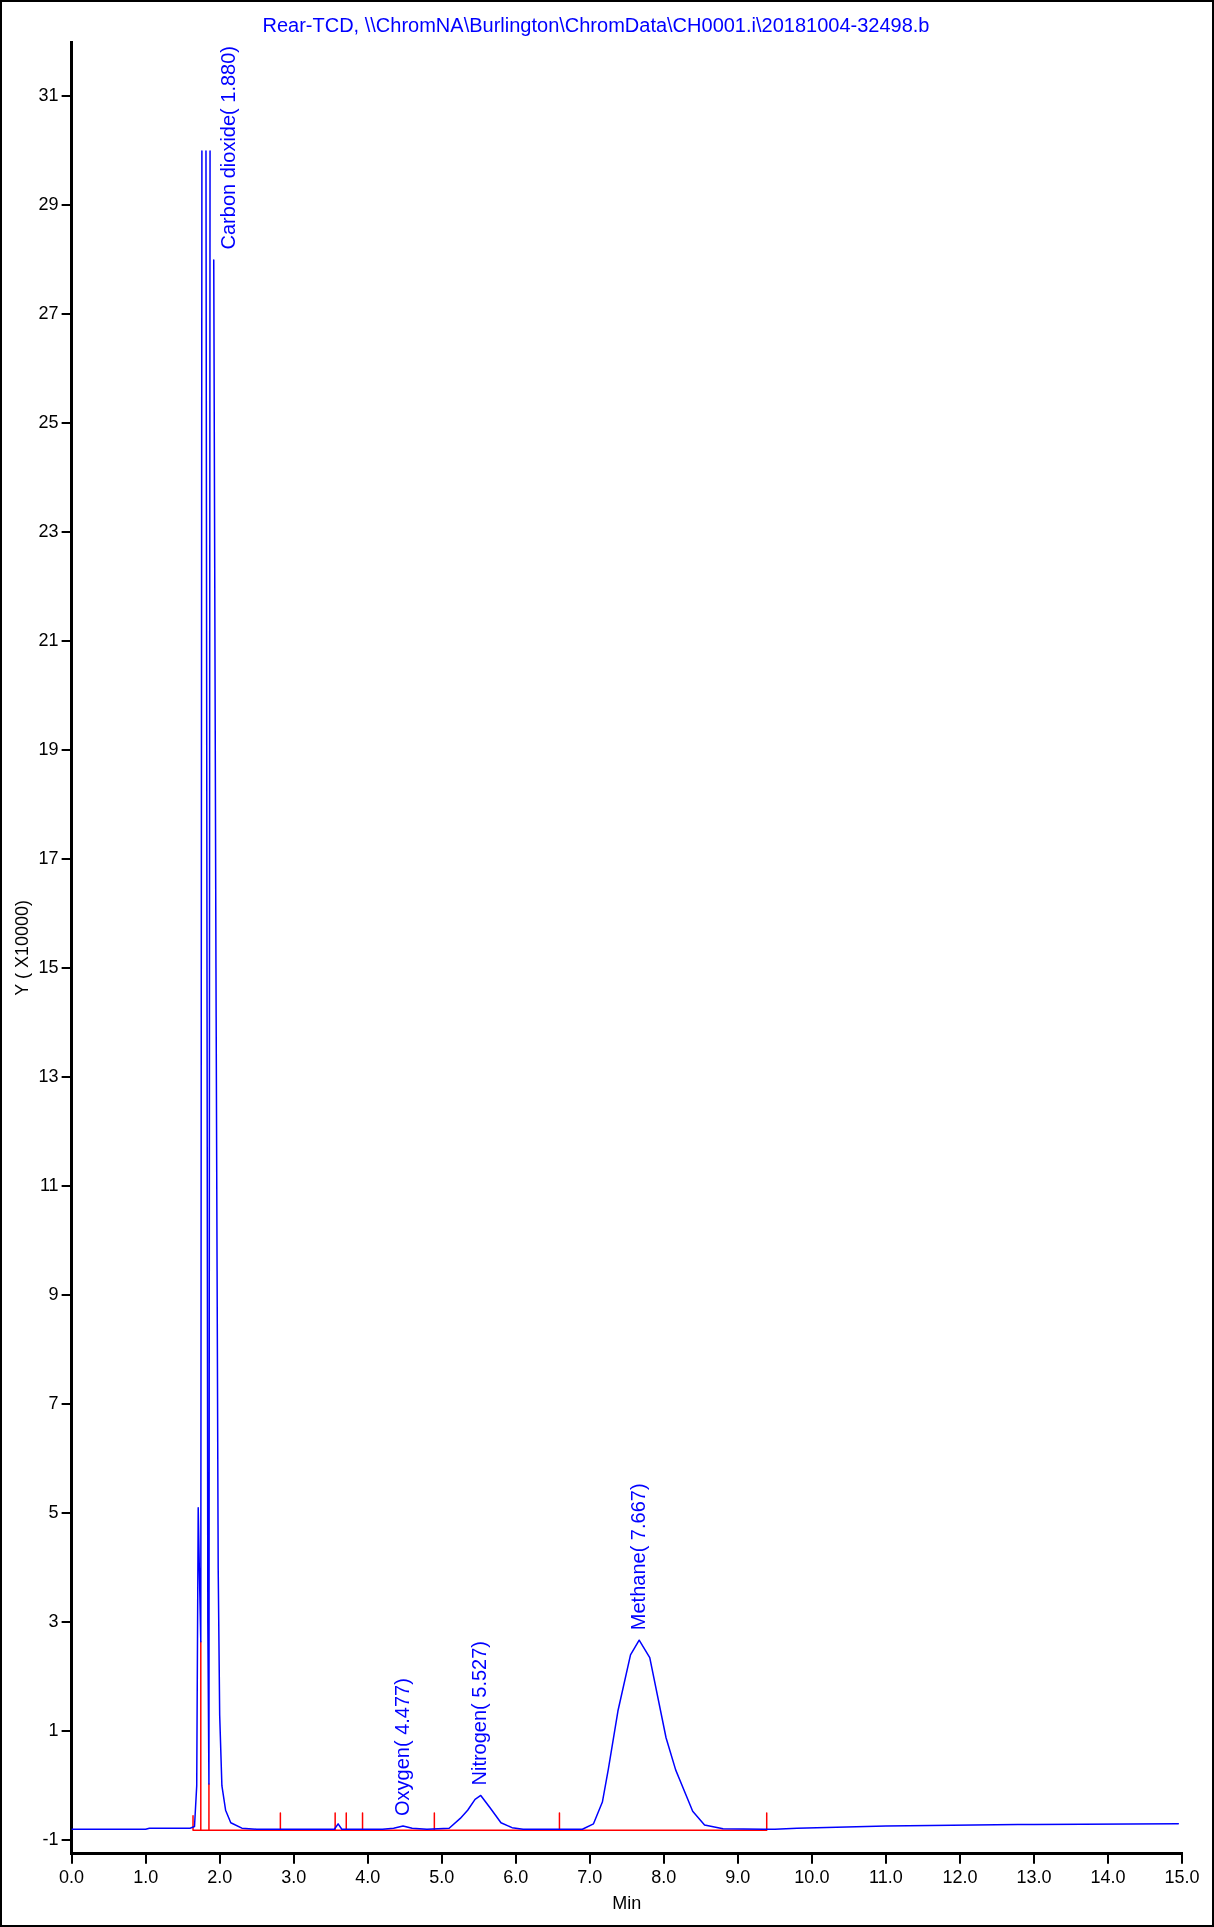 This screenshot has height=1927, width=1214. Describe the element at coordinates (53, 1294) in the screenshot. I see `y-tick-label: 9` at that location.